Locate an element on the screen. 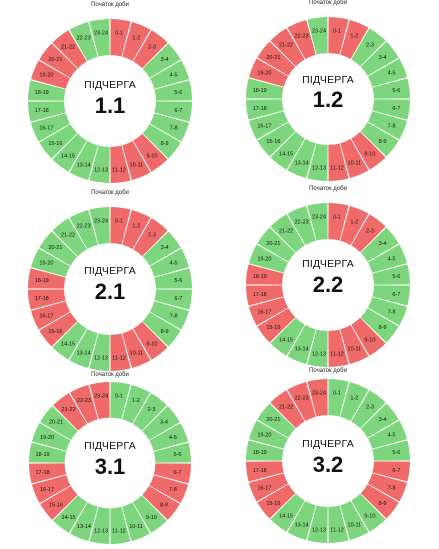  hour-label: 3-4 is located at coordinates (165, 248).